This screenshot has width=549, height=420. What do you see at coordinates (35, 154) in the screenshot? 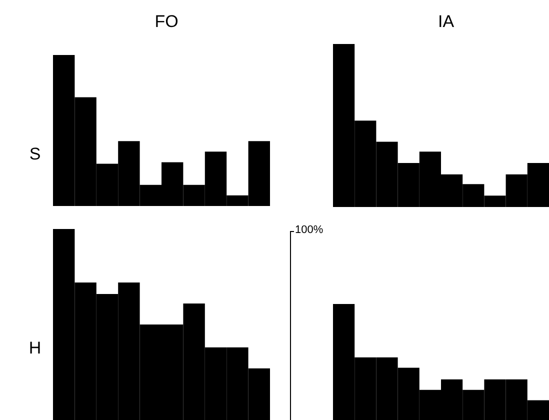
I see `y-axis-title: S` at bounding box center [35, 154].